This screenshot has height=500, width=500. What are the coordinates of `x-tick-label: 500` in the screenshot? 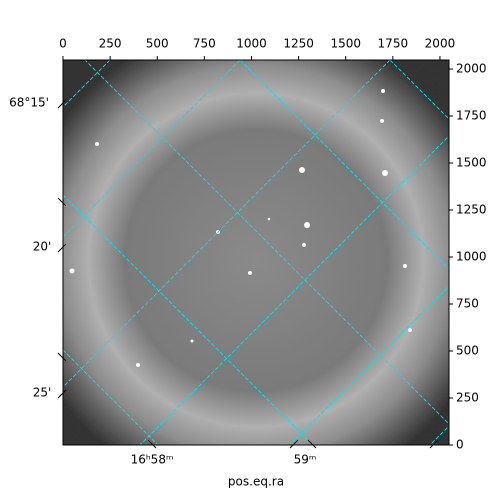 It's located at (157, 44).